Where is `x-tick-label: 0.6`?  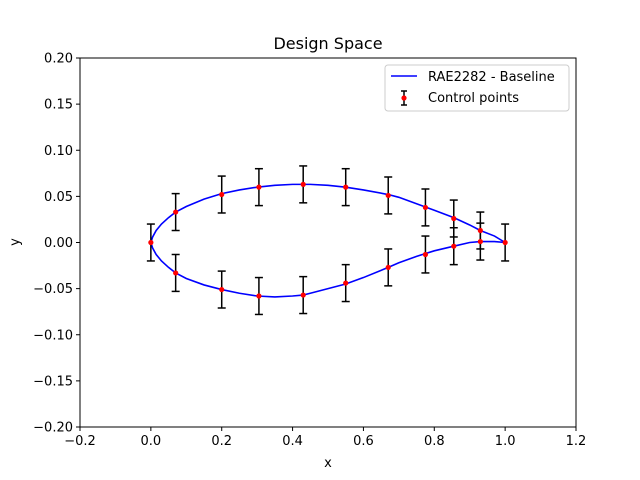 x-tick-label: 0.6 is located at coordinates (363, 441).